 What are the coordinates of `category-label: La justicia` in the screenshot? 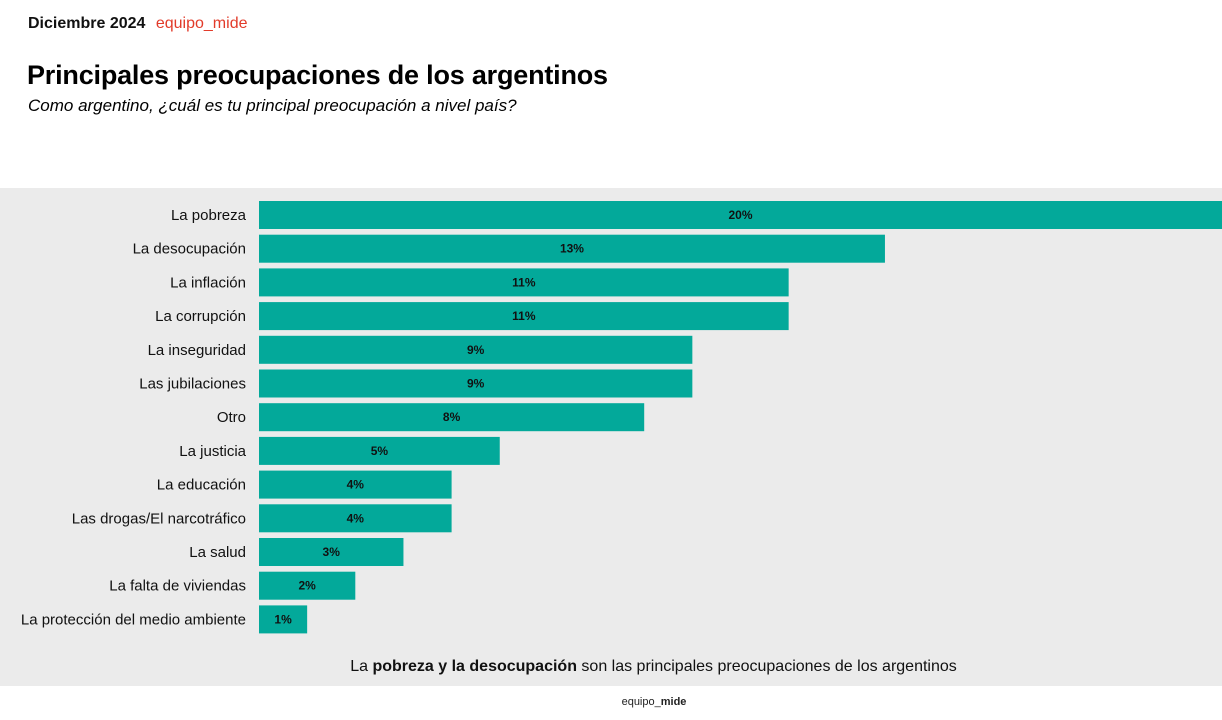 It's located at (212, 451).